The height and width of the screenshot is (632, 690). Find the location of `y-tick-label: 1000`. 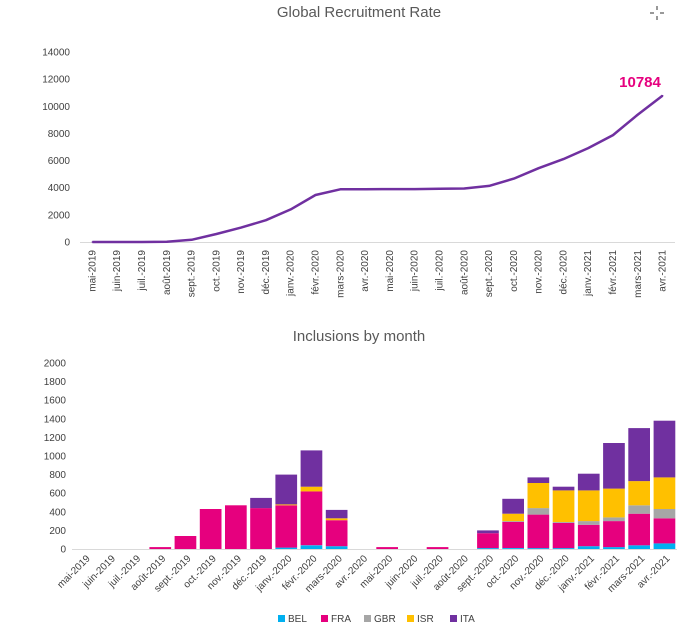

y-tick-label: 1000 is located at coordinates (55, 457).